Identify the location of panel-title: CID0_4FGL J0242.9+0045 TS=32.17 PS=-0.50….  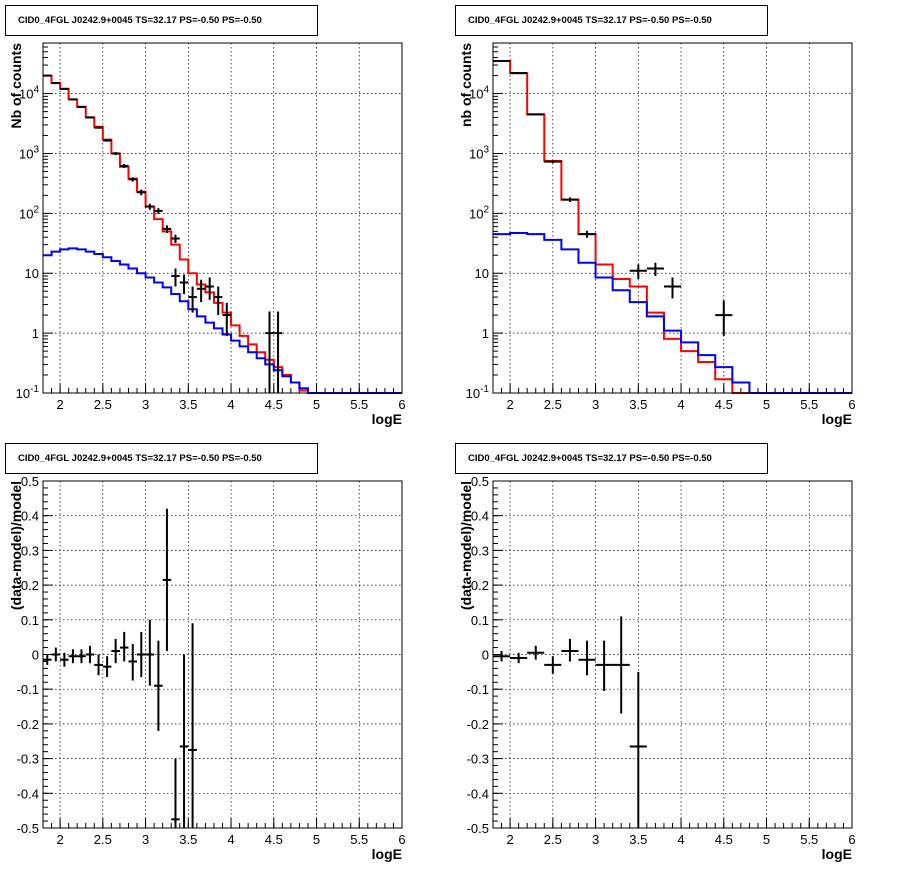
(140, 458).